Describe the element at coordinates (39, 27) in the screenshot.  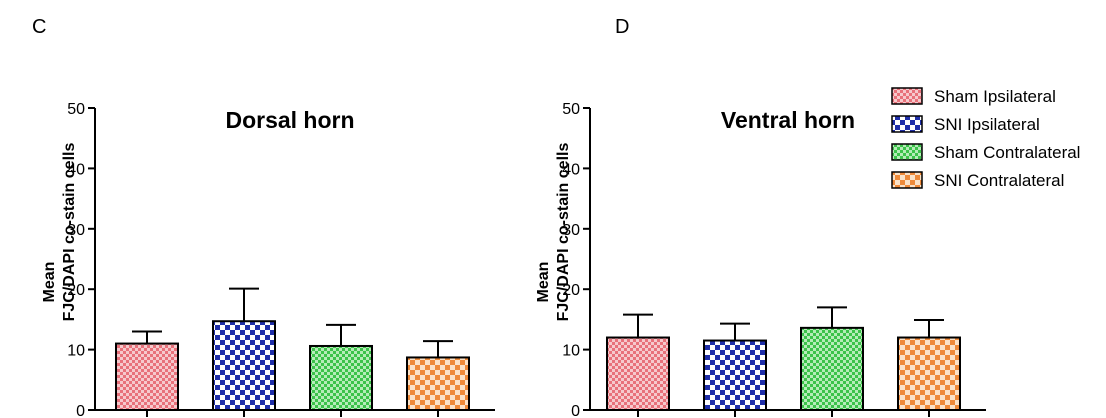
I see `panel-letter-c: C` at that location.